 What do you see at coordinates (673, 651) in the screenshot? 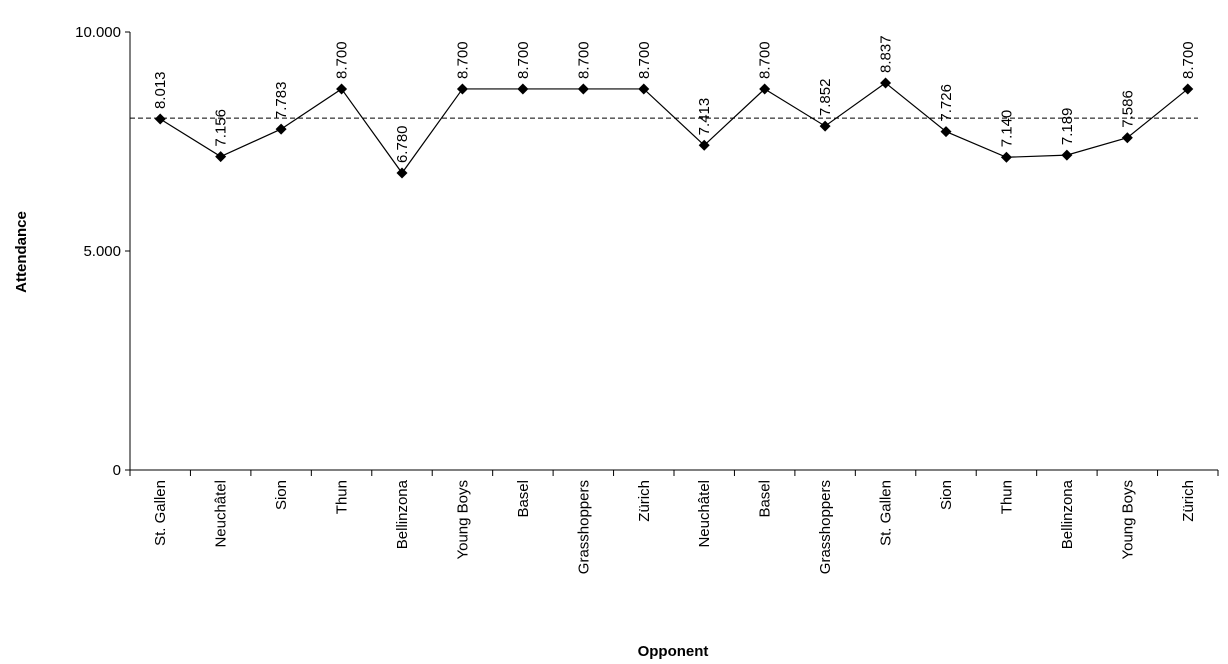
I see `x-axis-title: Opponent` at bounding box center [673, 651].